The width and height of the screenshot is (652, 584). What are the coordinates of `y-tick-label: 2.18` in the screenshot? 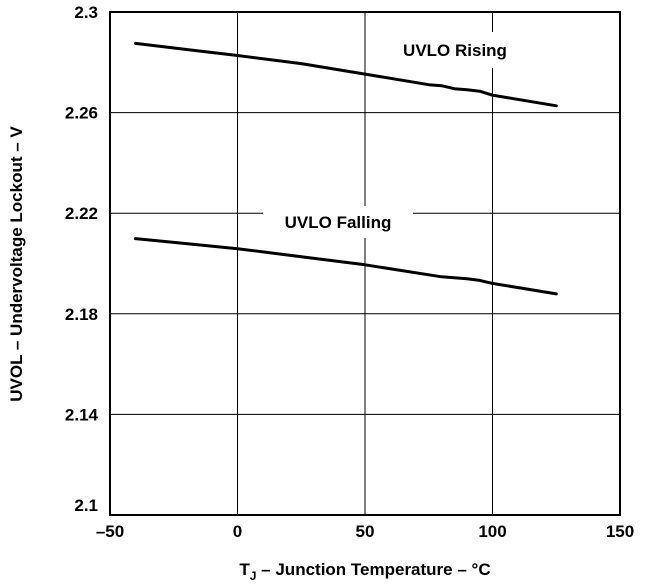 It's located at (81, 314).